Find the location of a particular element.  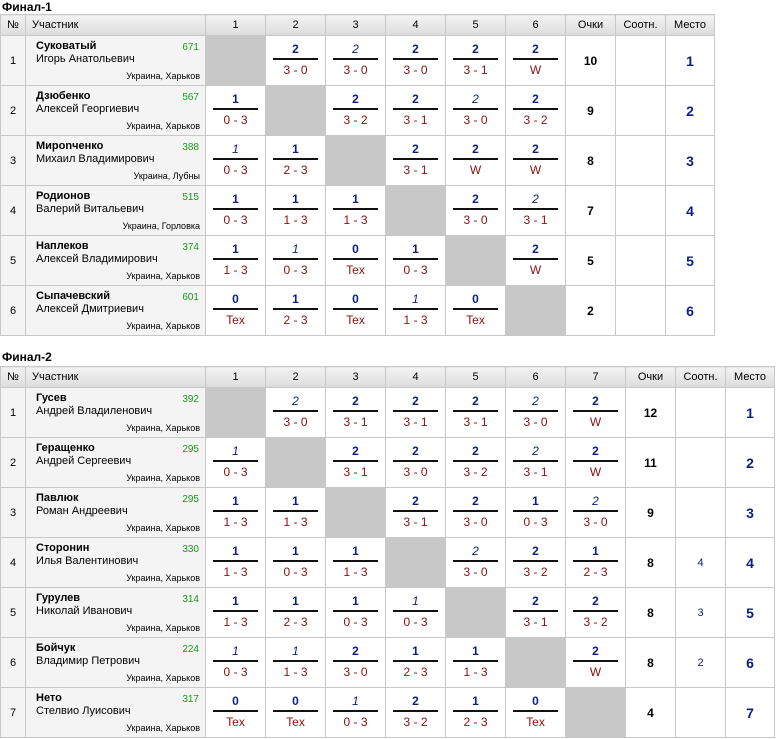

player-location: Украина, Харьков is located at coordinates (163, 578).